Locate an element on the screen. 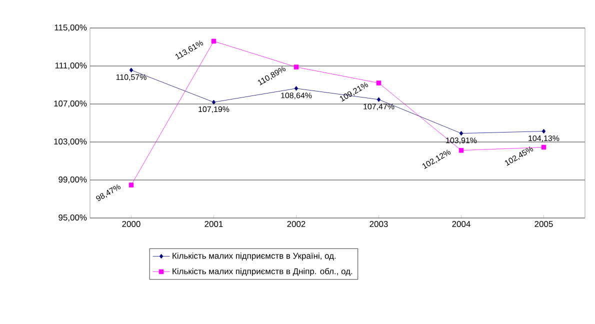 The height and width of the screenshot is (324, 595). y-tick-label: 103,00% is located at coordinates (70, 142).